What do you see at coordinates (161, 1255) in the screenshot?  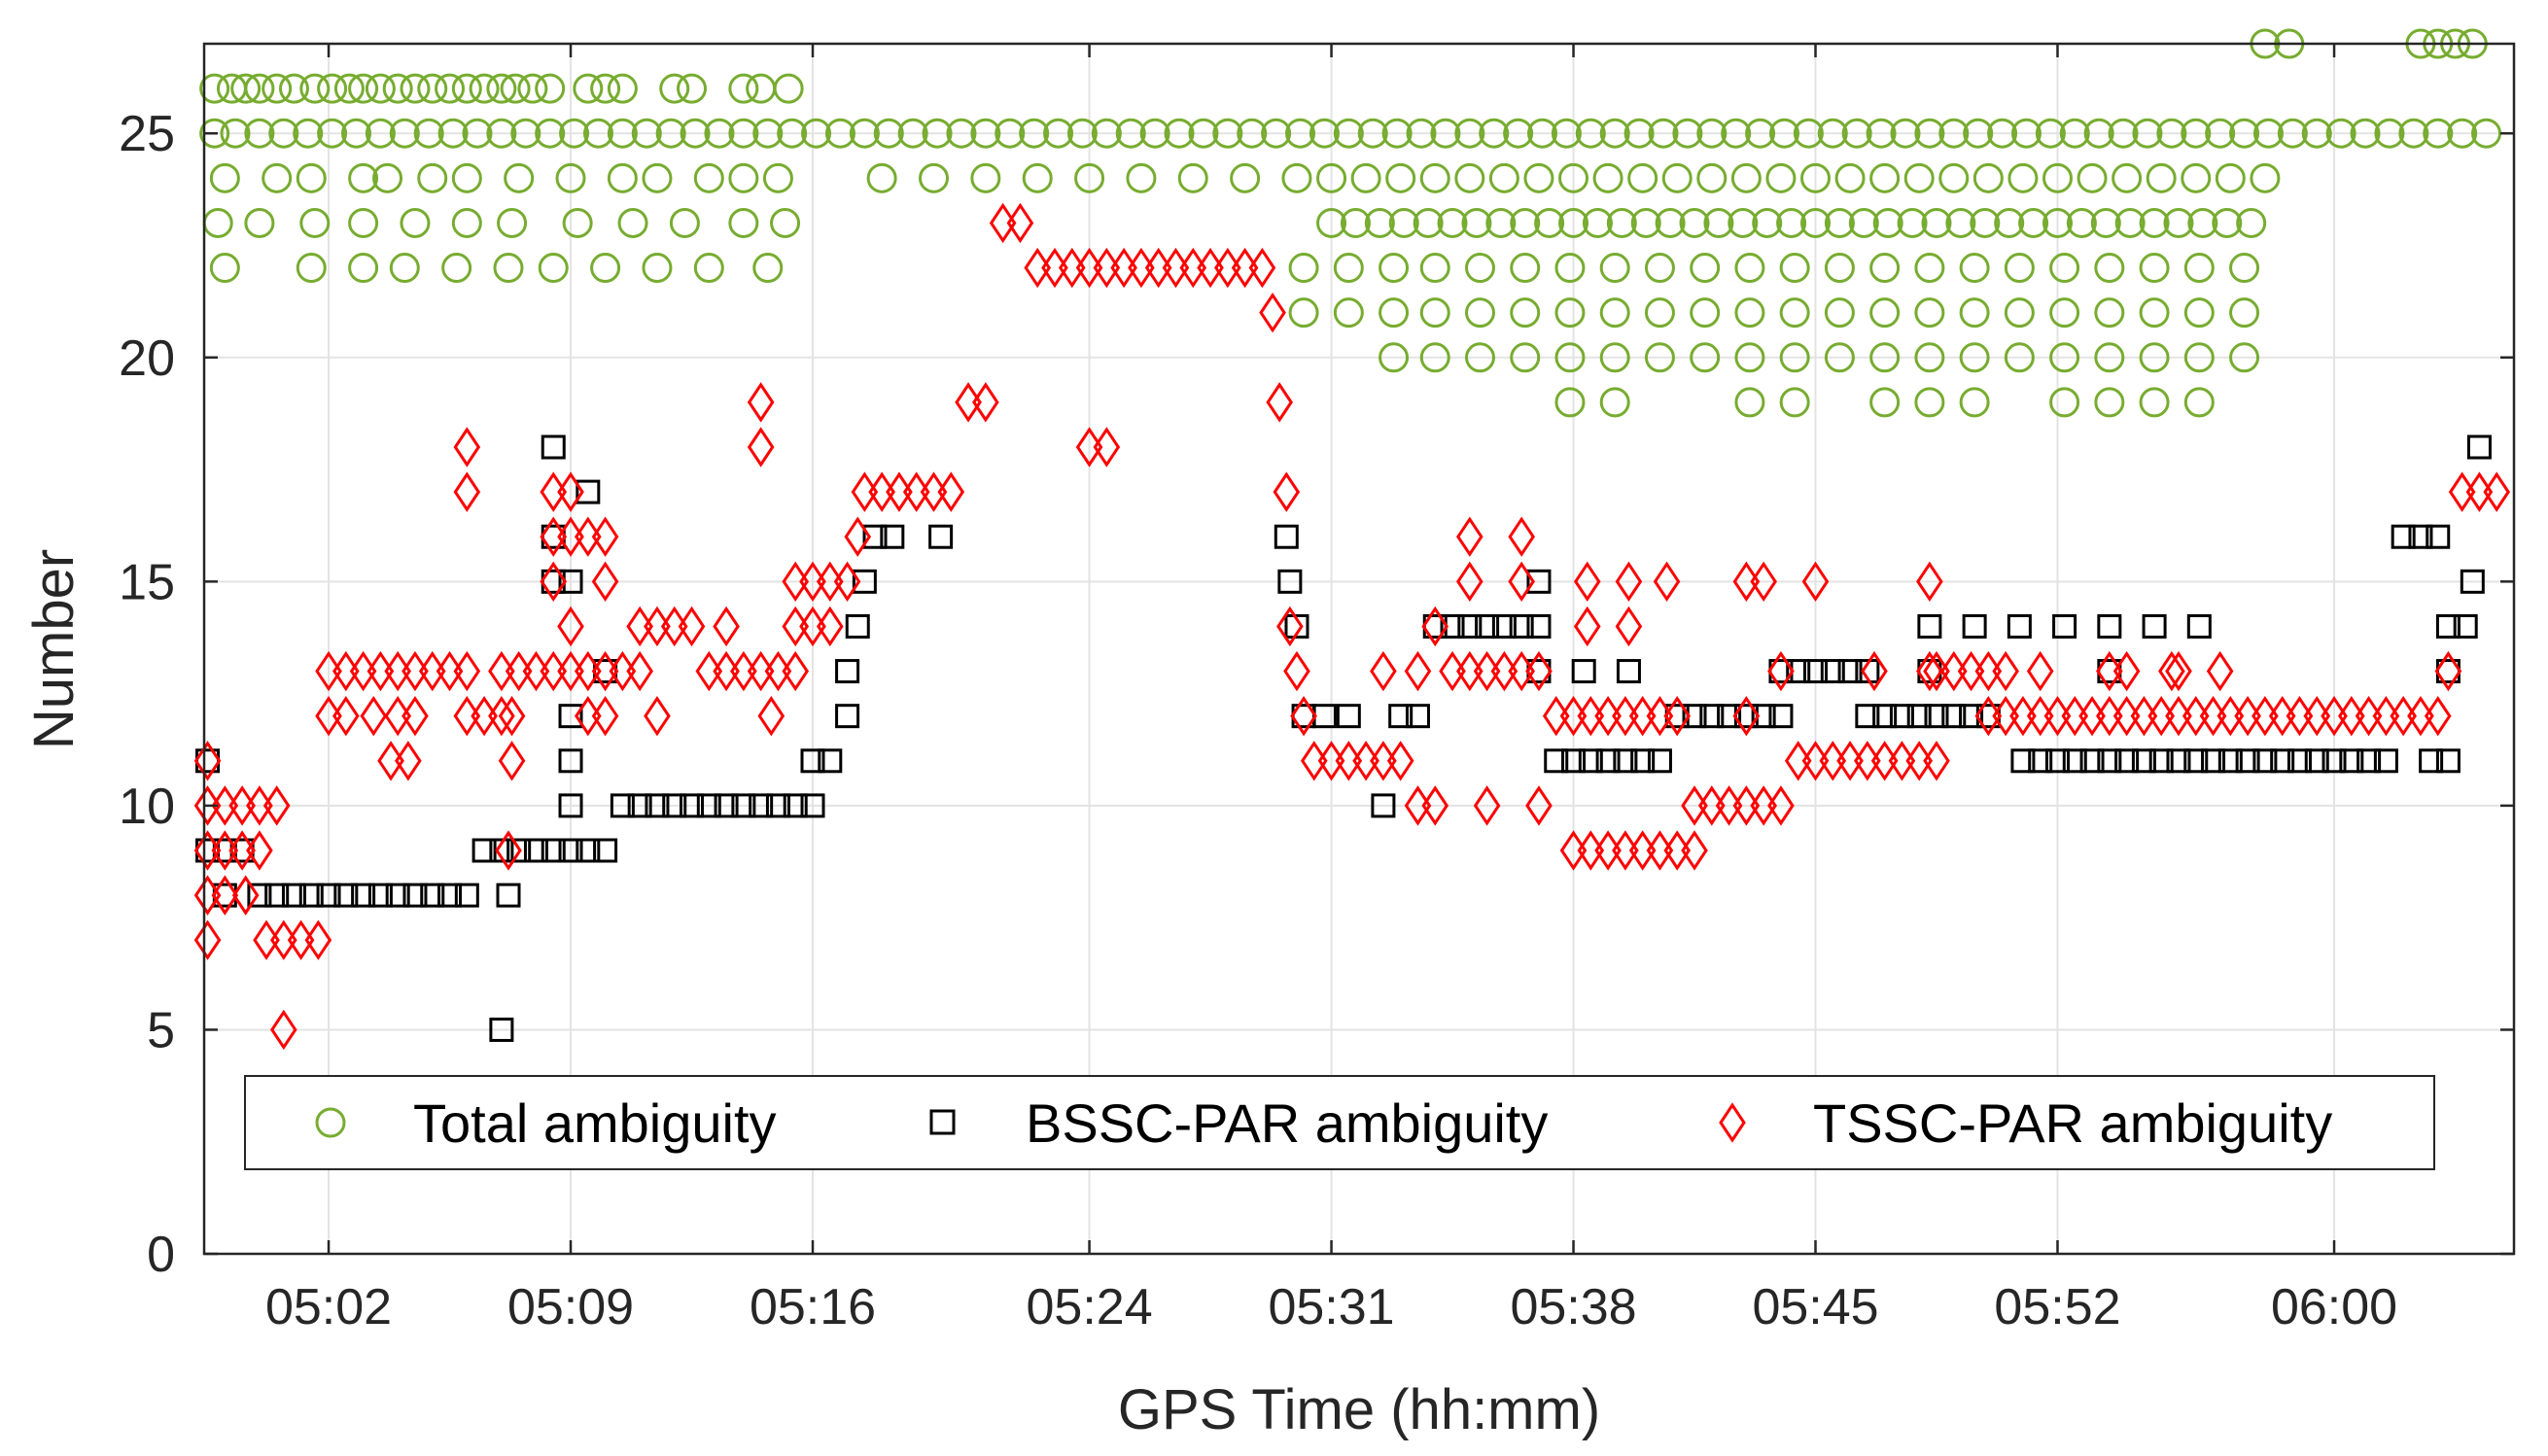 I see `y-tick-label: 0` at bounding box center [161, 1255].